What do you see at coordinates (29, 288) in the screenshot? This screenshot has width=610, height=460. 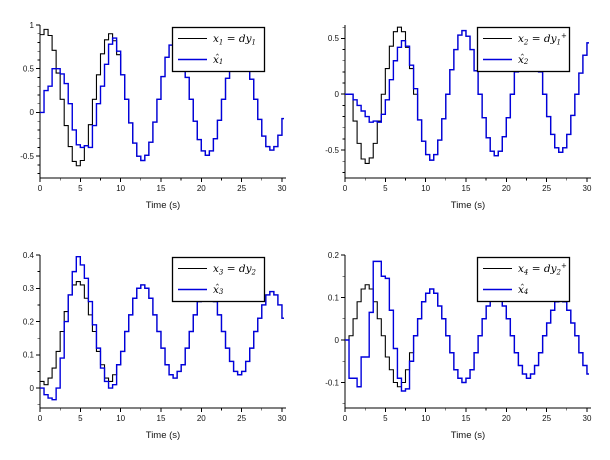 I see `y-tick-label: 0.3` at bounding box center [29, 288].